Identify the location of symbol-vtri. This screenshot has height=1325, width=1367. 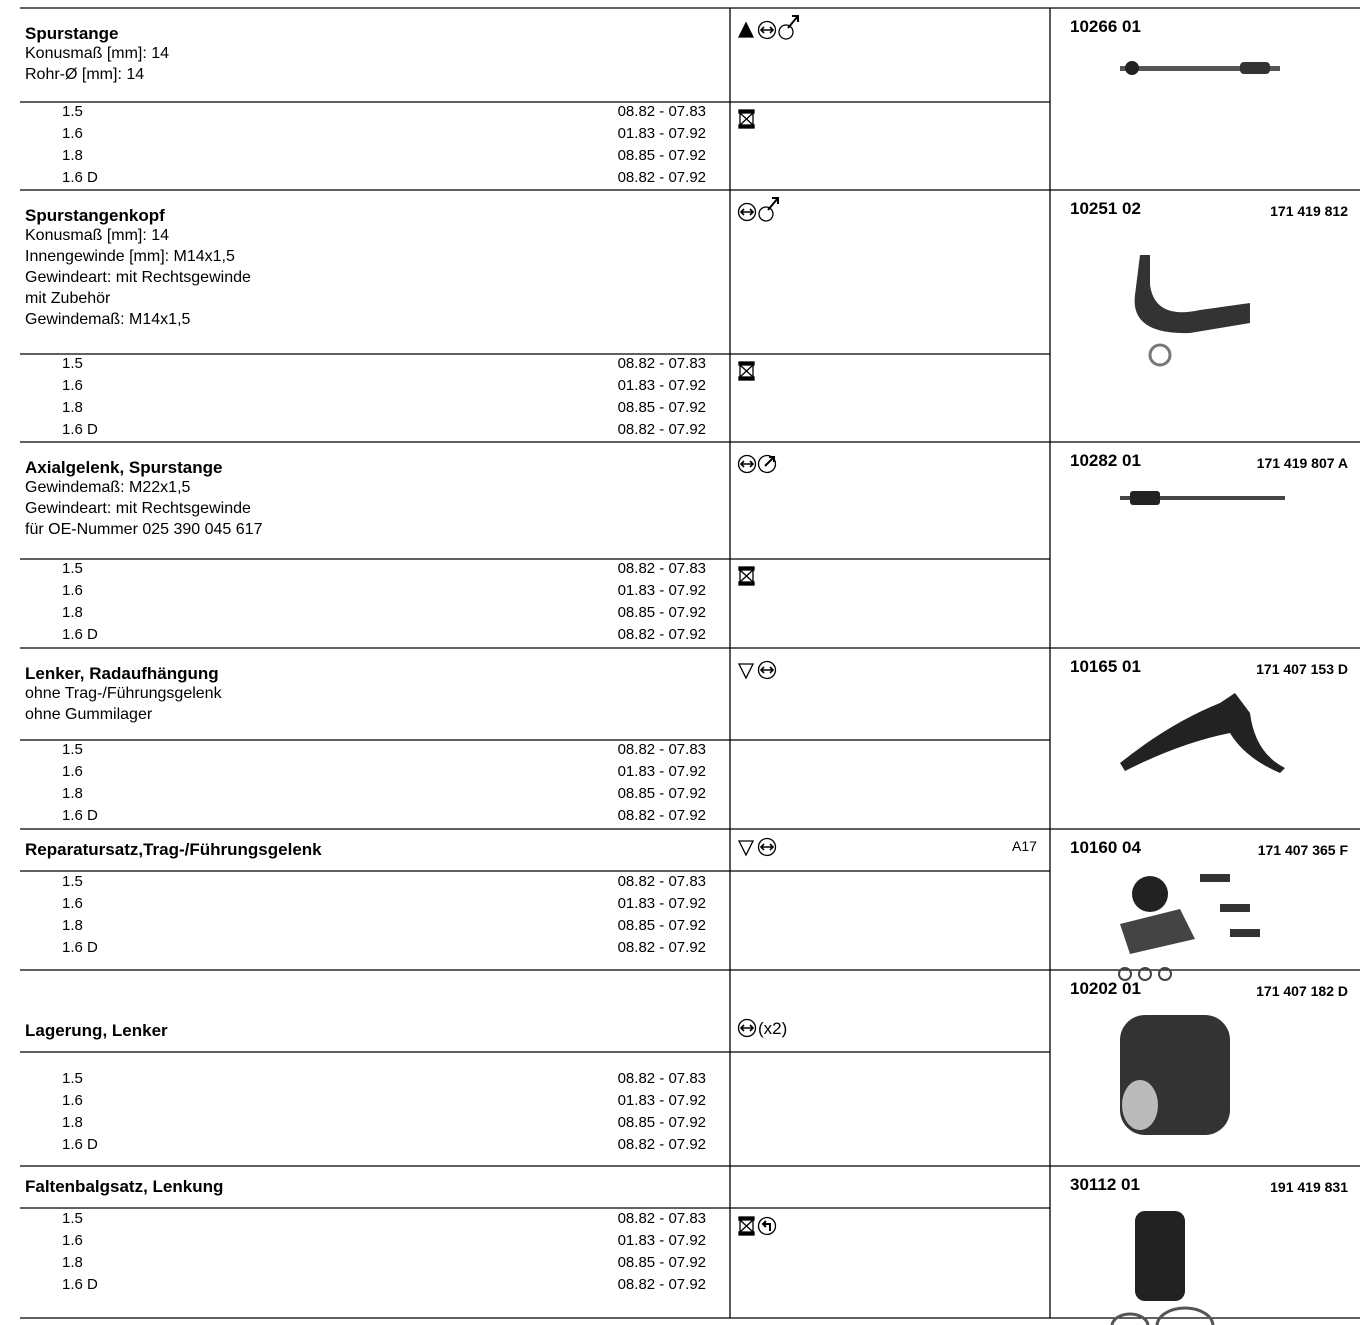
(746, 848).